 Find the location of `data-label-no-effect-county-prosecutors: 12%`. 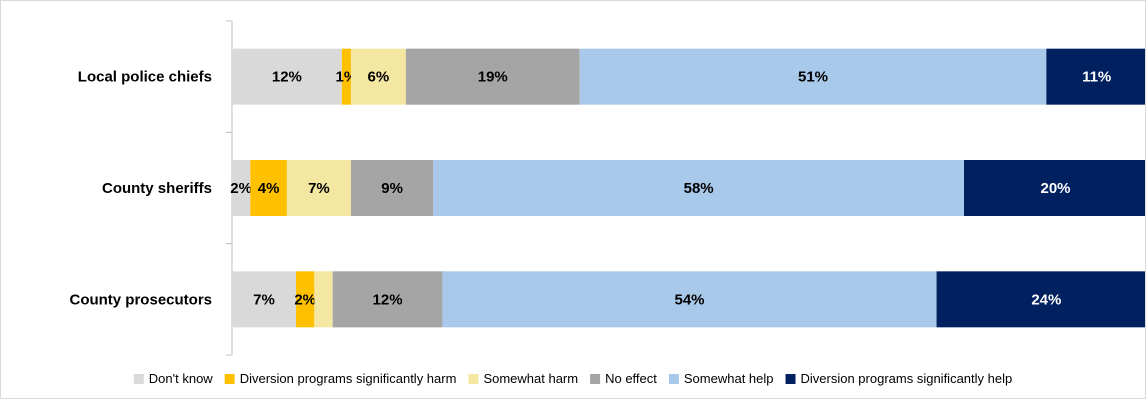

data-label-no-effect-county-prosecutors: 12% is located at coordinates (388, 299).